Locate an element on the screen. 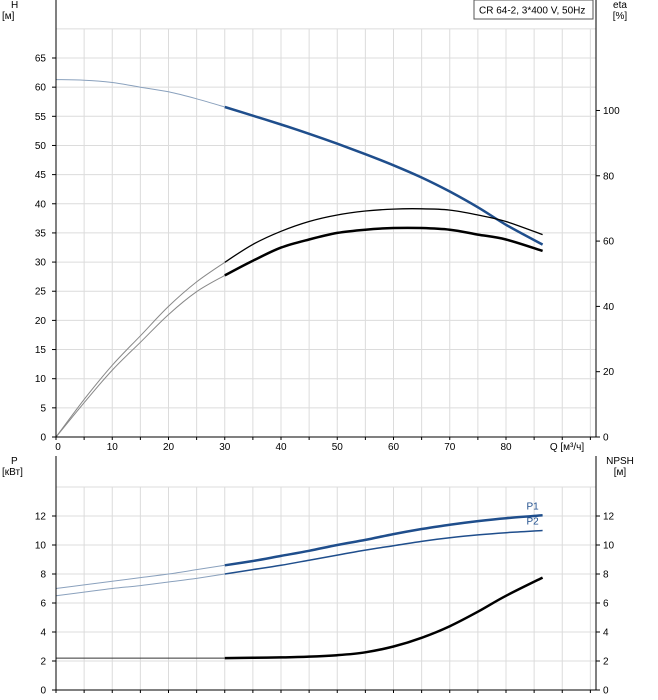 This screenshot has width=658, height=700. right-tick-label: 4 is located at coordinates (606, 633).